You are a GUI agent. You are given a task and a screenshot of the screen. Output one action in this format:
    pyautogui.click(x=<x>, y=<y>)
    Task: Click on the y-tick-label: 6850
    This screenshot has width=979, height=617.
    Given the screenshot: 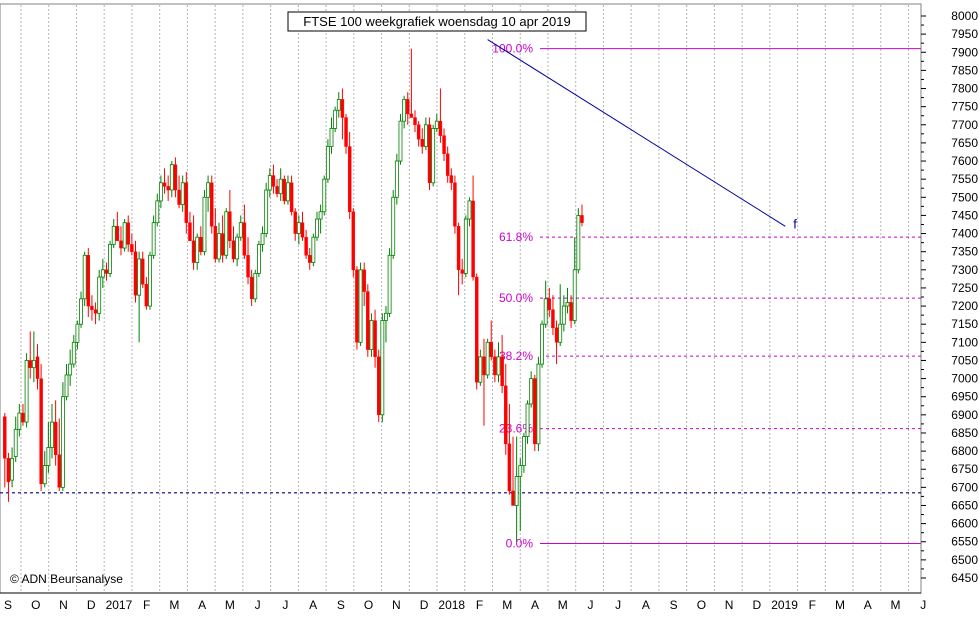 What is the action you would take?
    pyautogui.click(x=964, y=433)
    